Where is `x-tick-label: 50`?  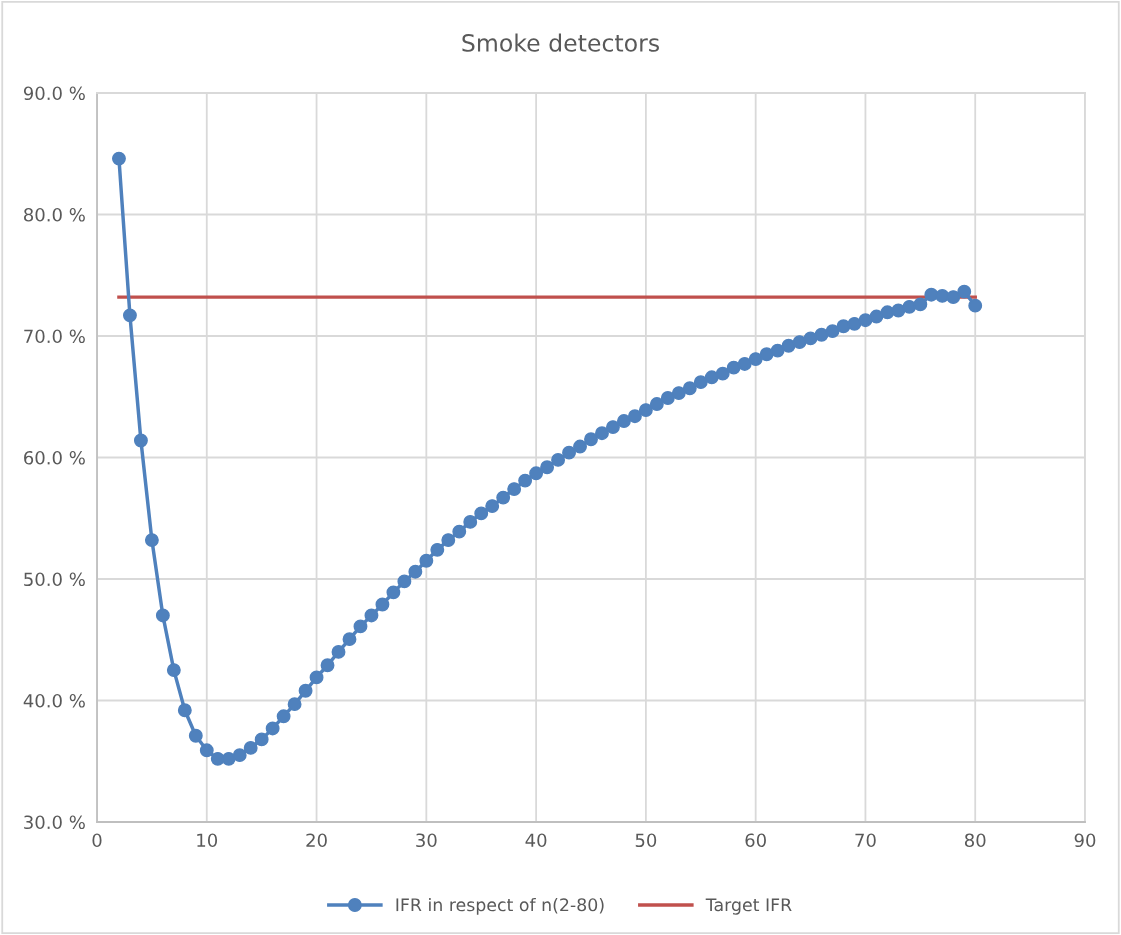 x-tick-label: 50 is located at coordinates (646, 840).